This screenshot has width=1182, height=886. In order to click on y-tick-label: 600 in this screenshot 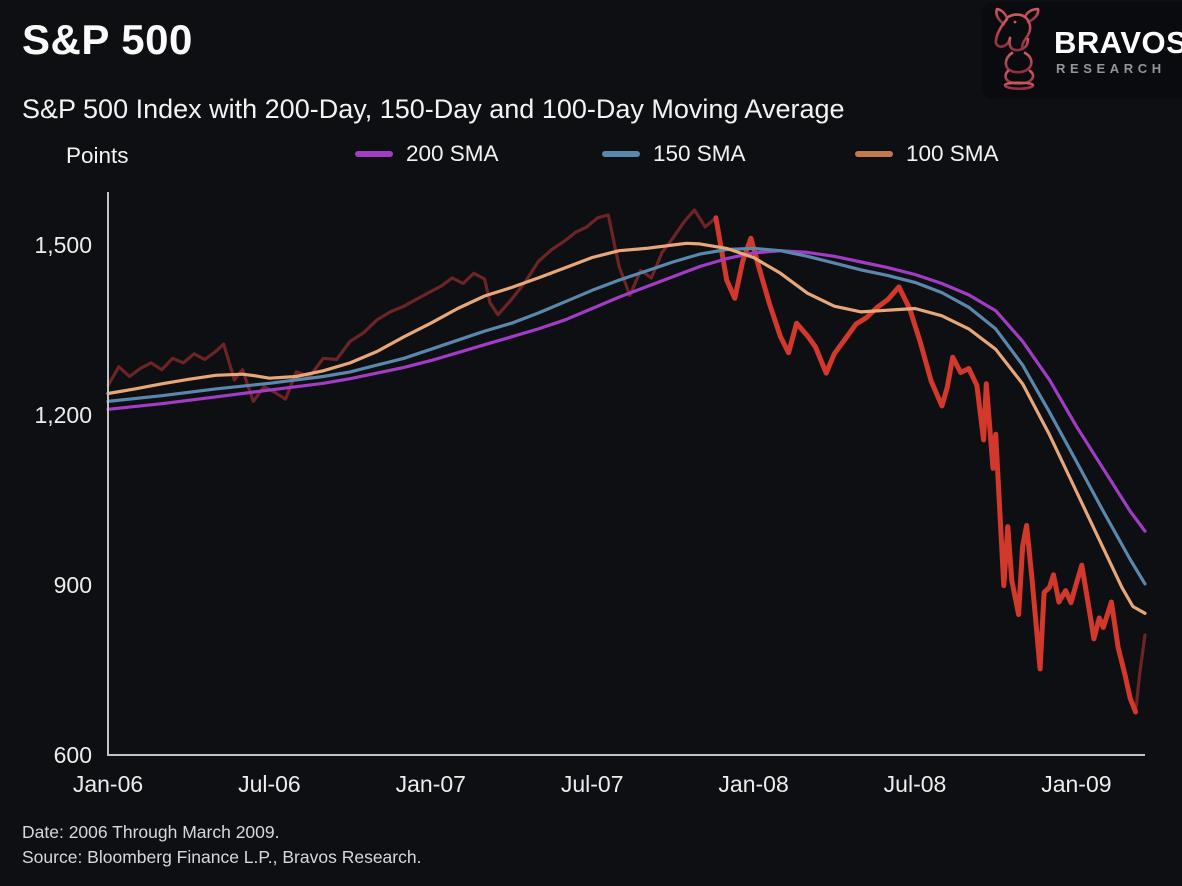, I will do `click(72, 755)`.